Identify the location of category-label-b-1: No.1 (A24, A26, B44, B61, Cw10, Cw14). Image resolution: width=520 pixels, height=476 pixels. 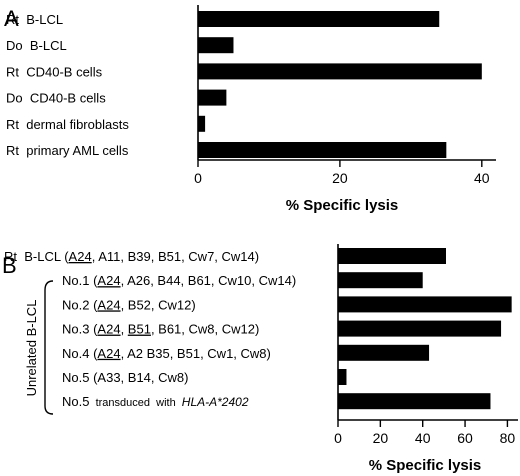
(179, 280).